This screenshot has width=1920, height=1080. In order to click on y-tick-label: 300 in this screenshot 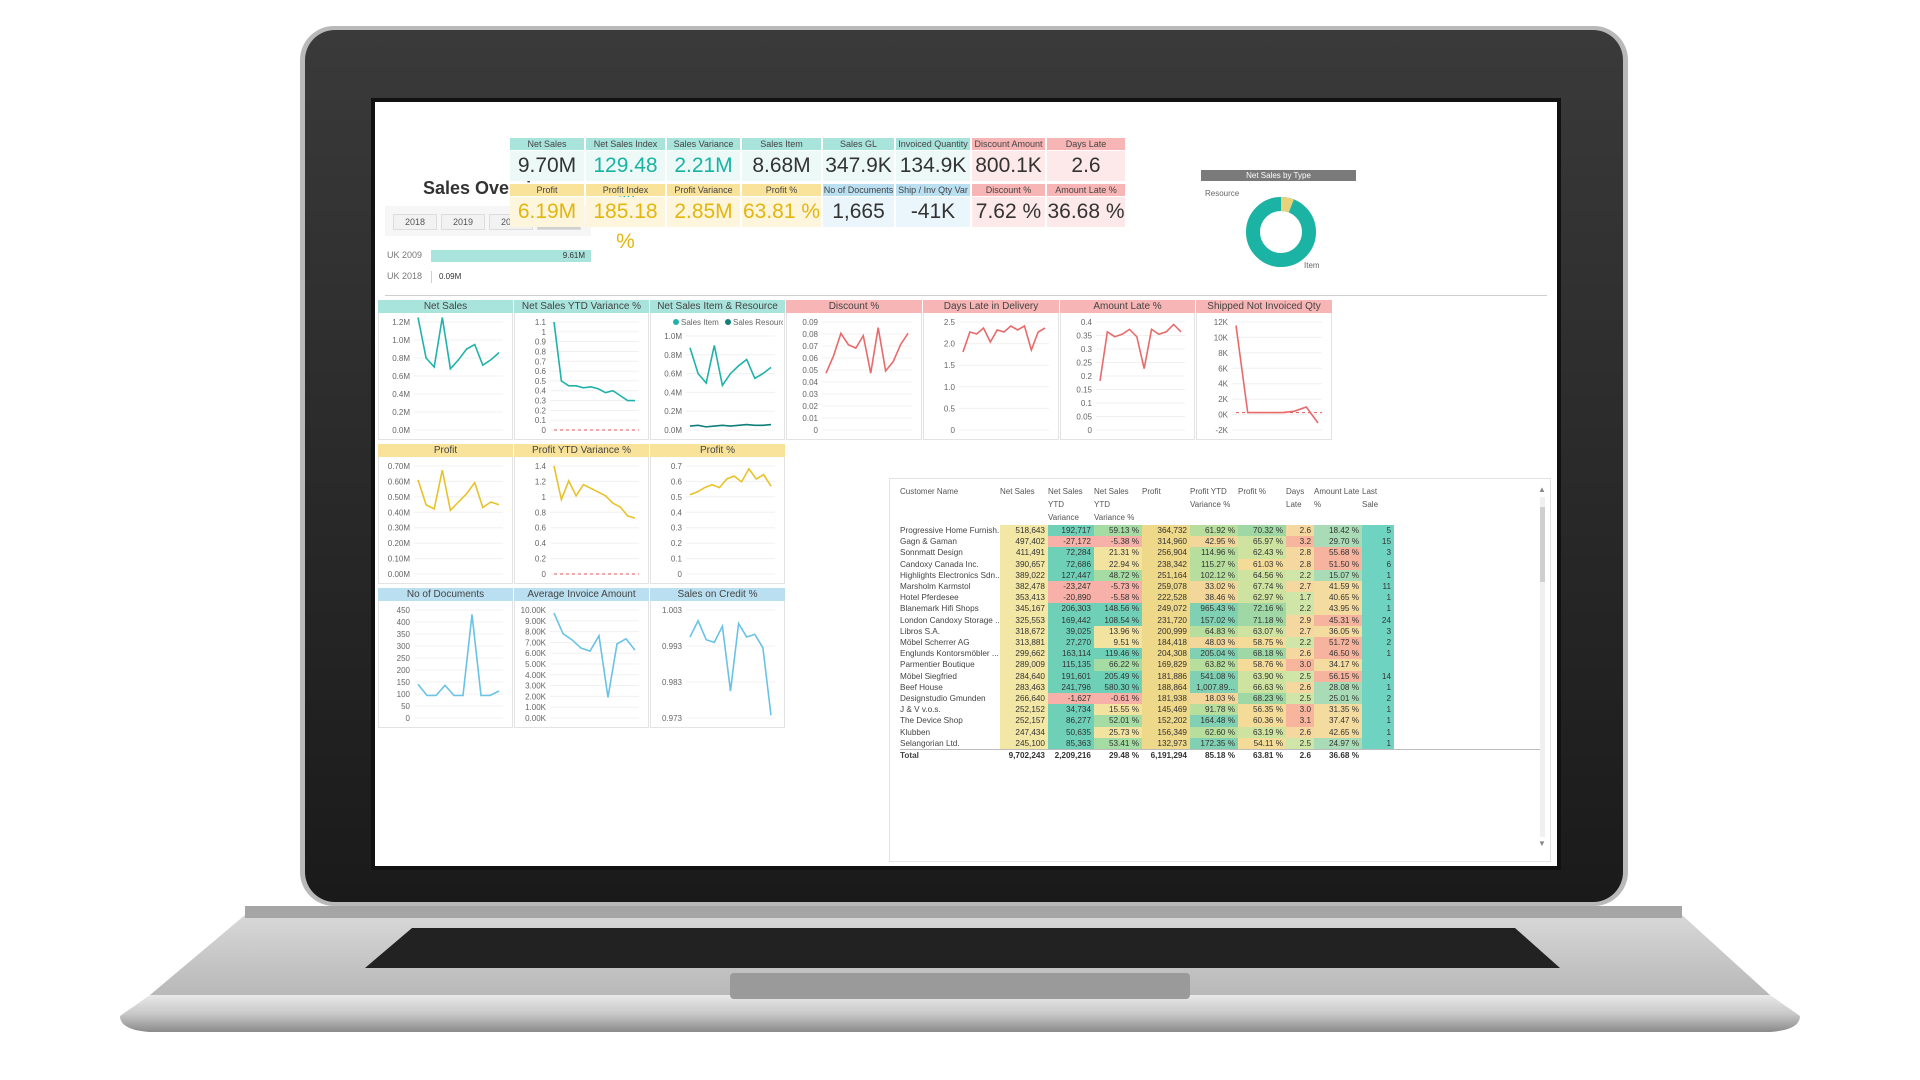, I will do `click(404, 646)`.